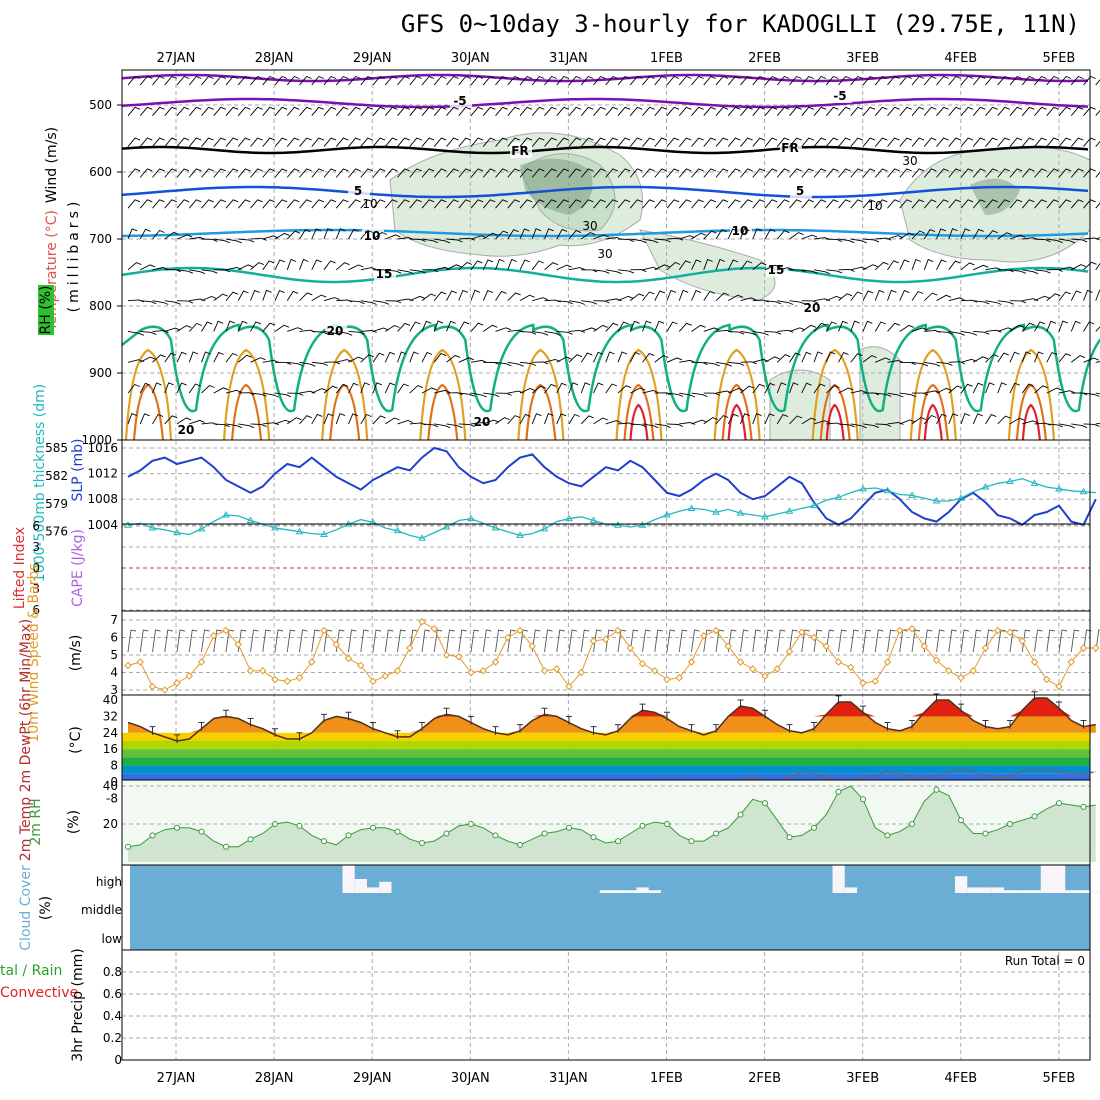 The image size is (1100, 1100). Describe the element at coordinates (1083, 891) in the screenshot. I see `cloud-high-bar` at that location.